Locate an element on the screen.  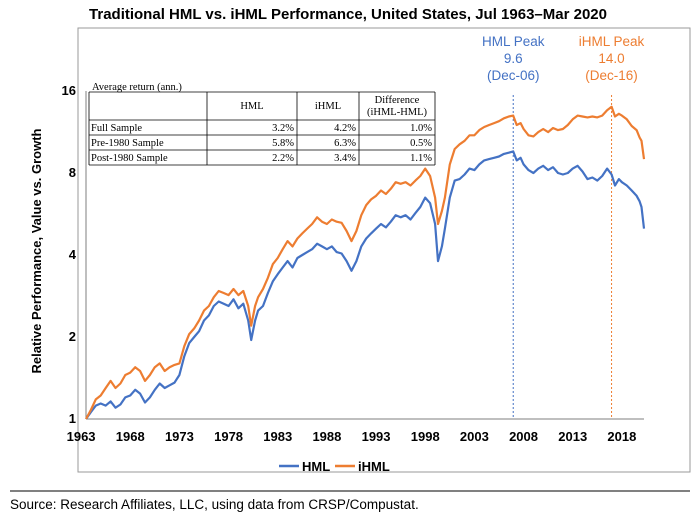
table-background is located at coordinates (262, 123).